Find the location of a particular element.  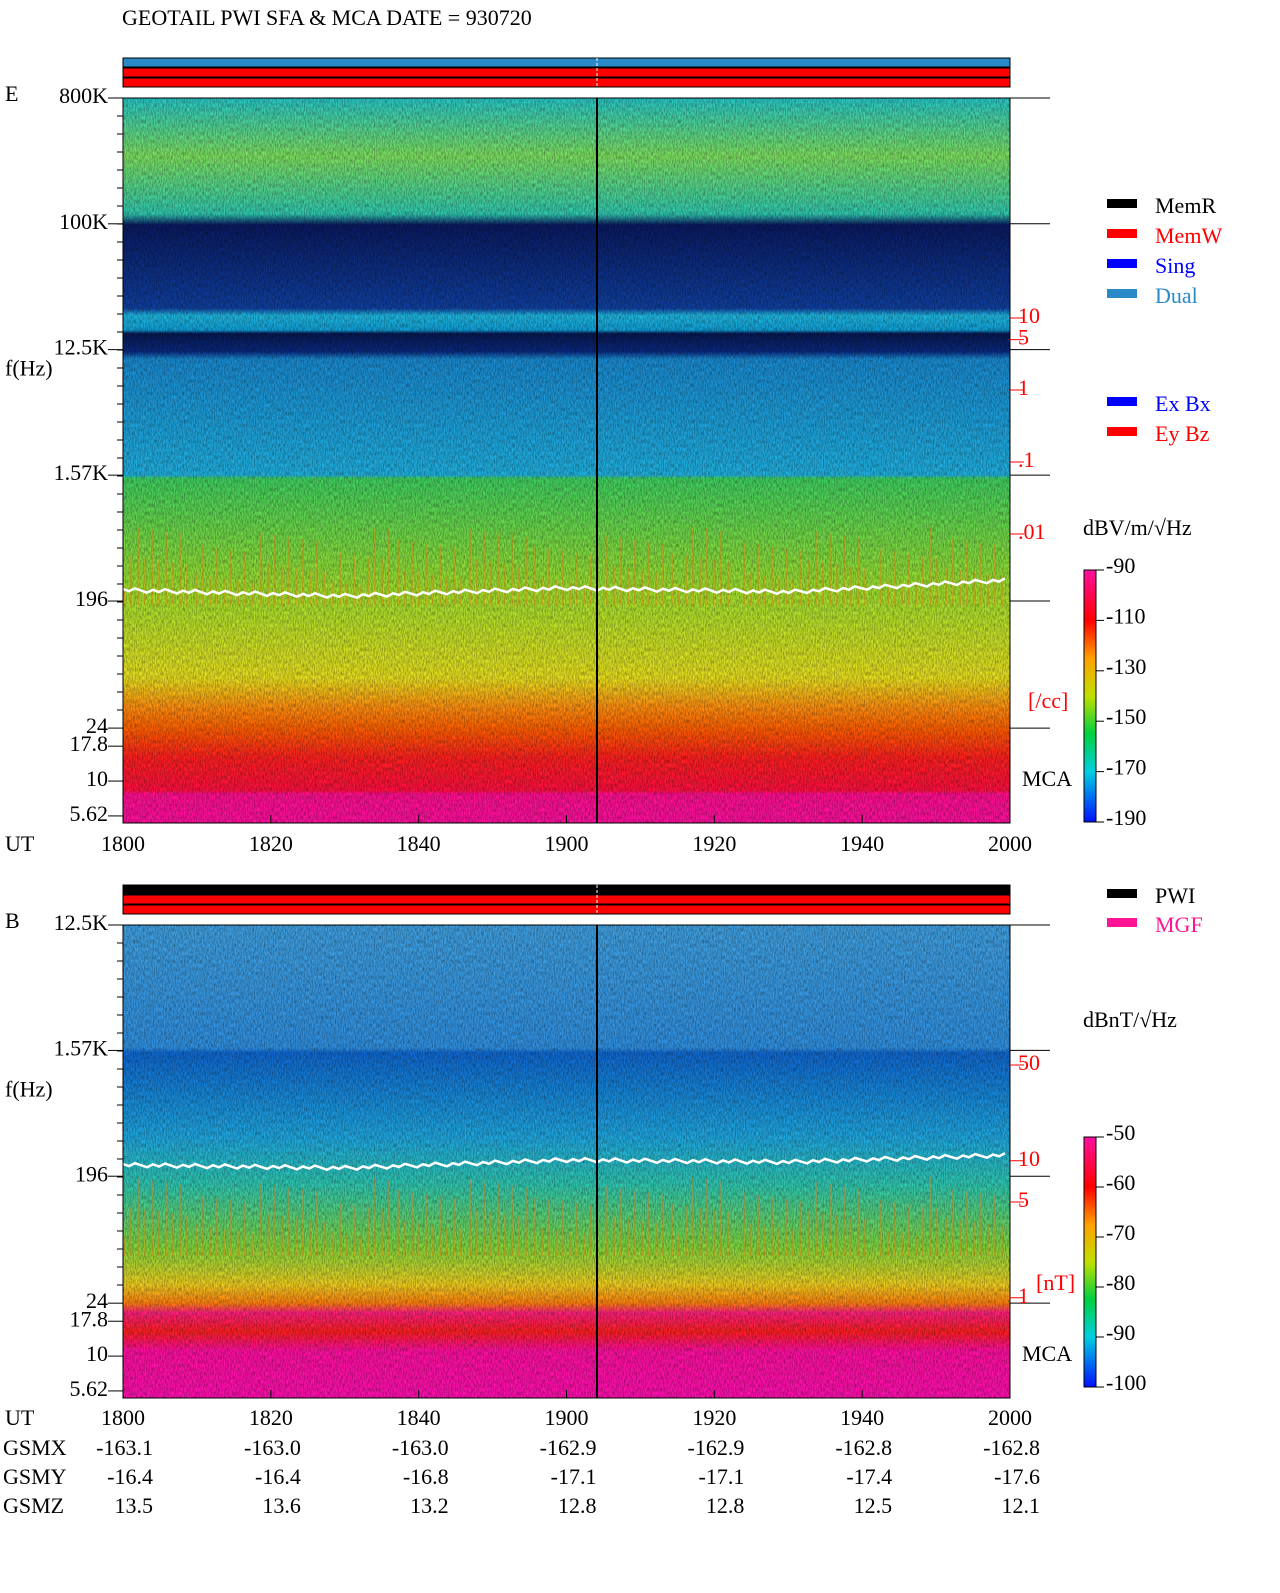

orbit-value: 13.6 is located at coordinates (281, 1505).